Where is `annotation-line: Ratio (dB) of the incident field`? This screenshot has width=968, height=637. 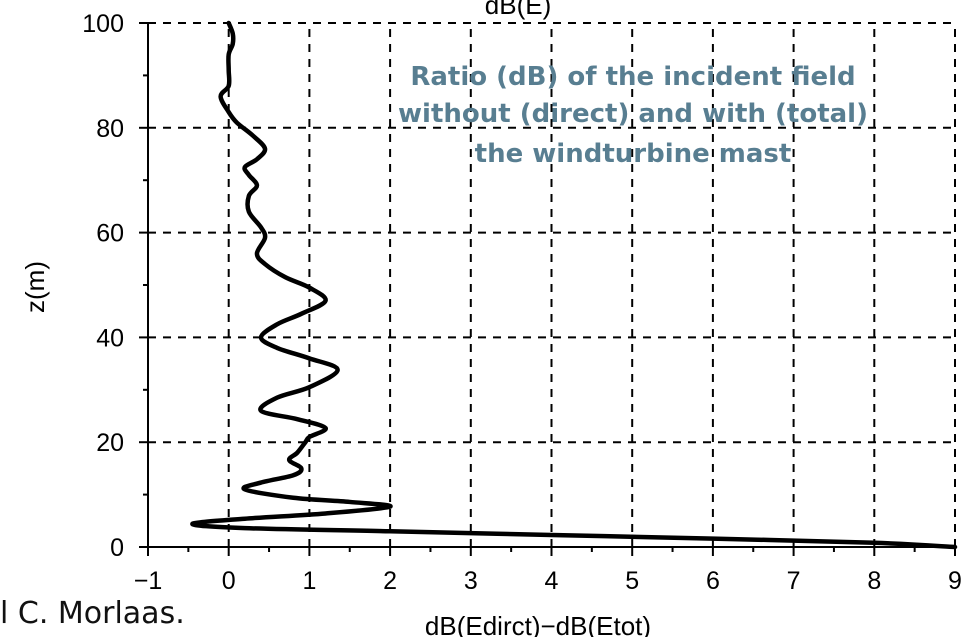
annotation-line: Ratio (dB) of the incident field is located at coordinates (632, 77).